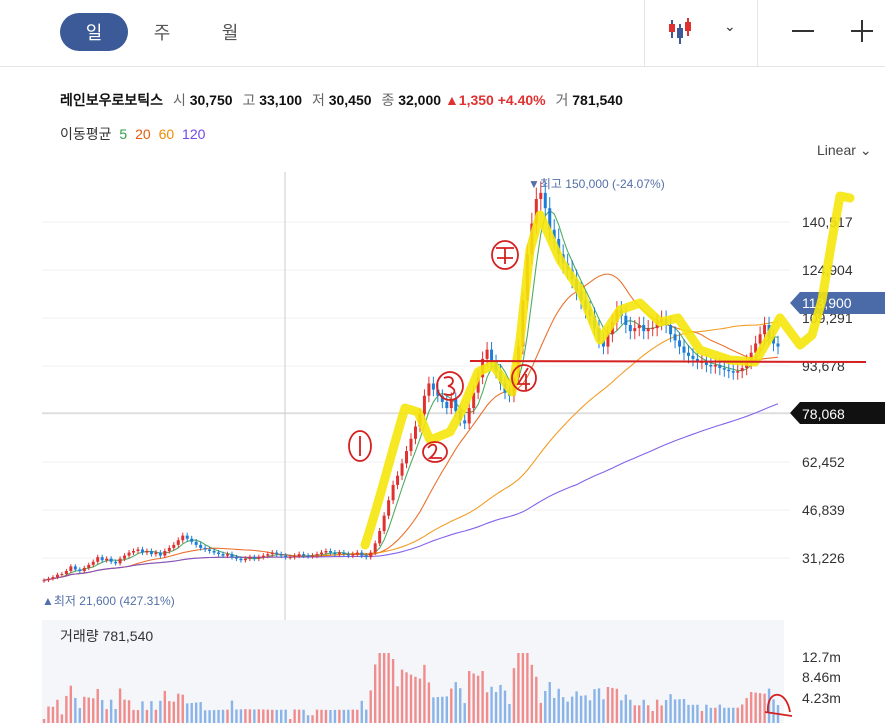 Image resolution: width=885 pixels, height=723 pixels. I want to click on tab-monthly: 월, so click(230, 33).